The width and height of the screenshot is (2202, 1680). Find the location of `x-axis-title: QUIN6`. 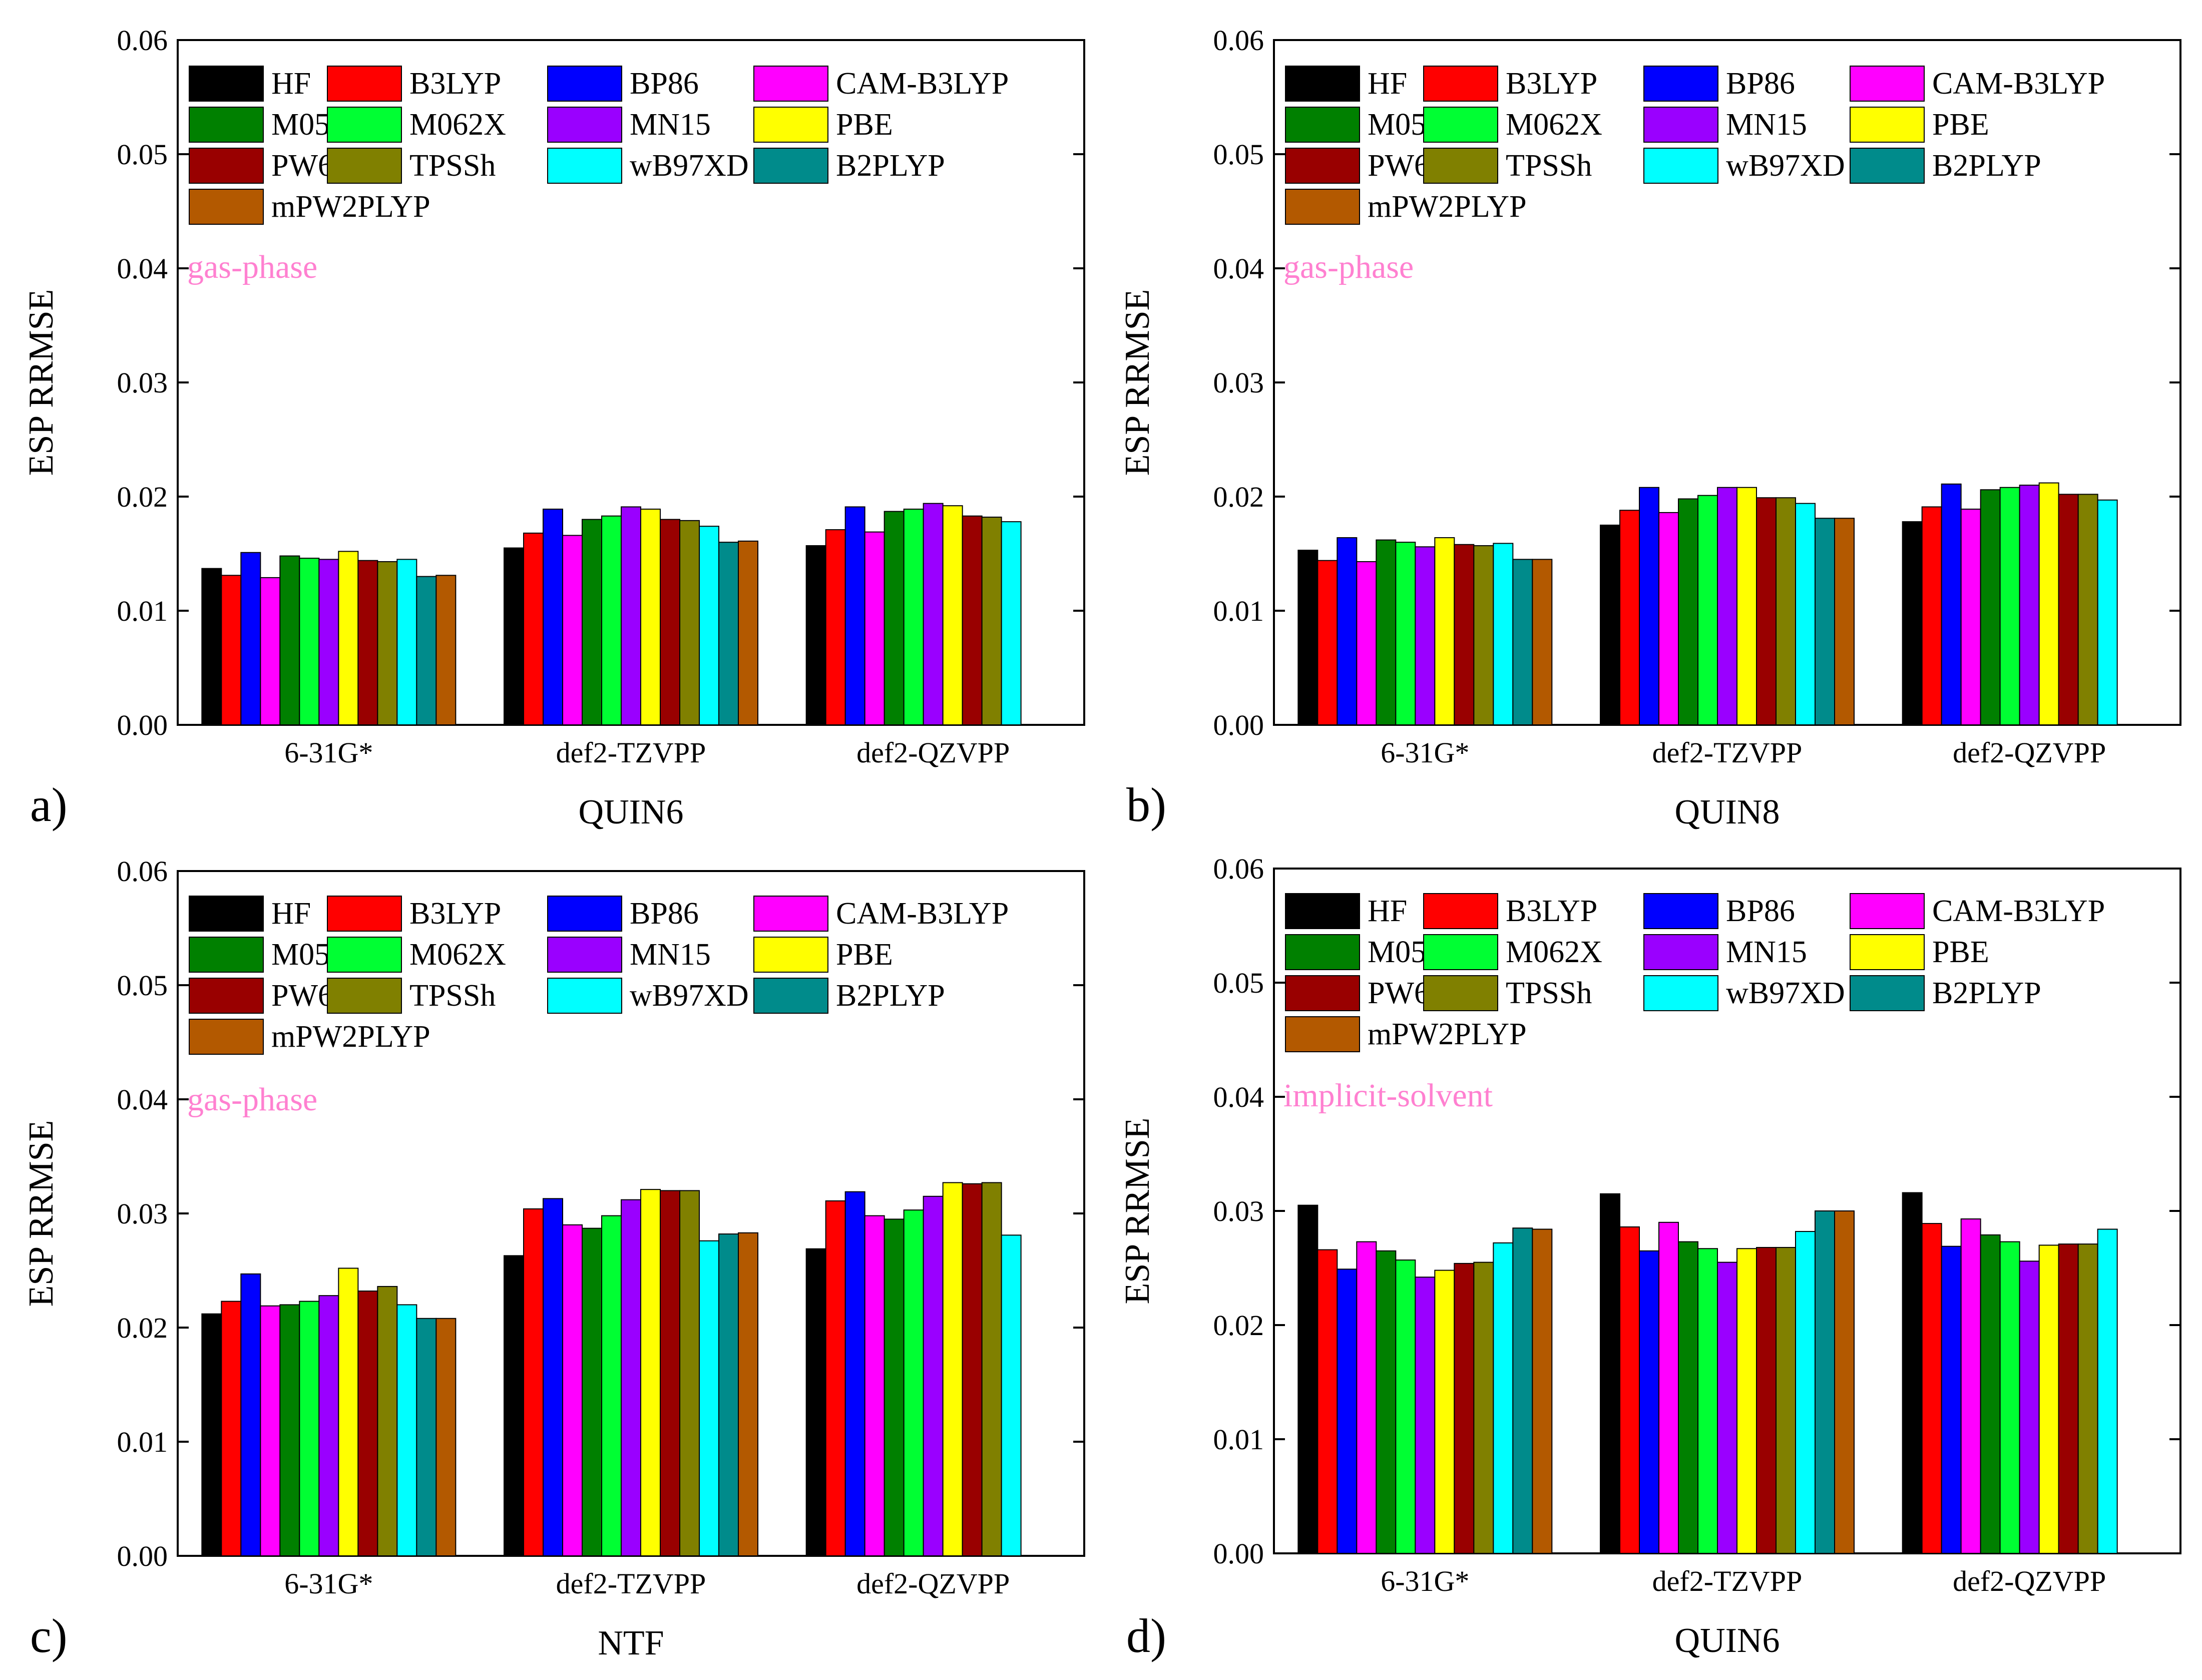

x-axis-title: QUIN6 is located at coordinates (1728, 1641).